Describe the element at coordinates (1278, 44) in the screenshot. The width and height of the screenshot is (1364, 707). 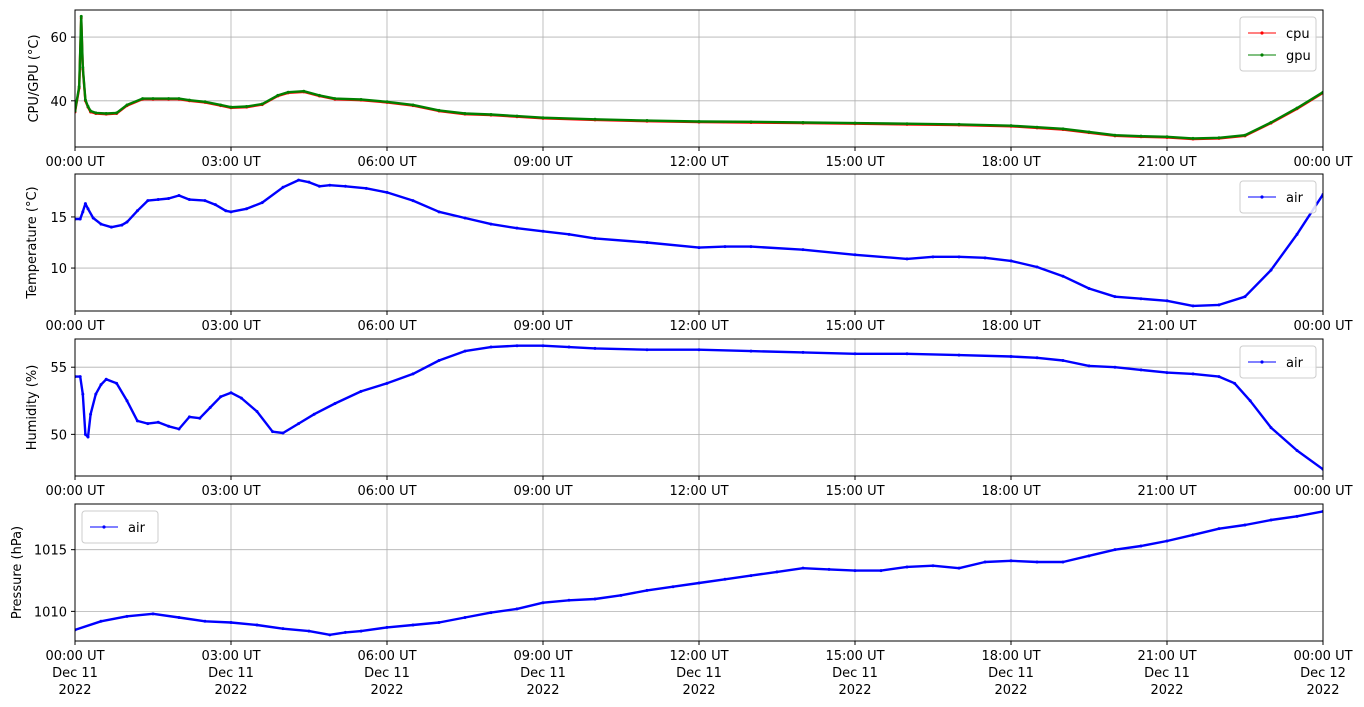
I see `legend: cpu gpu` at that location.